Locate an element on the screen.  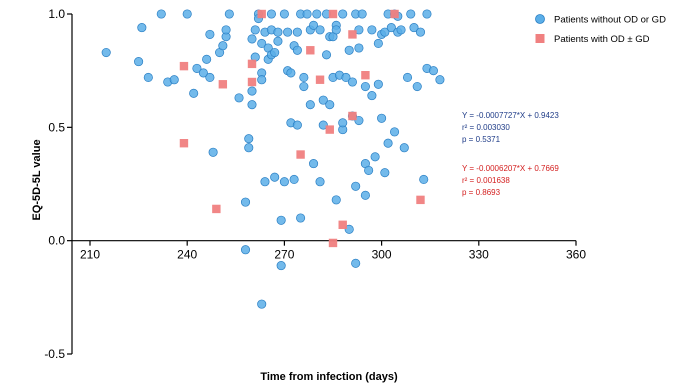
legend-label-series-2: Patients with OD ± GD is located at coordinates (602, 39).